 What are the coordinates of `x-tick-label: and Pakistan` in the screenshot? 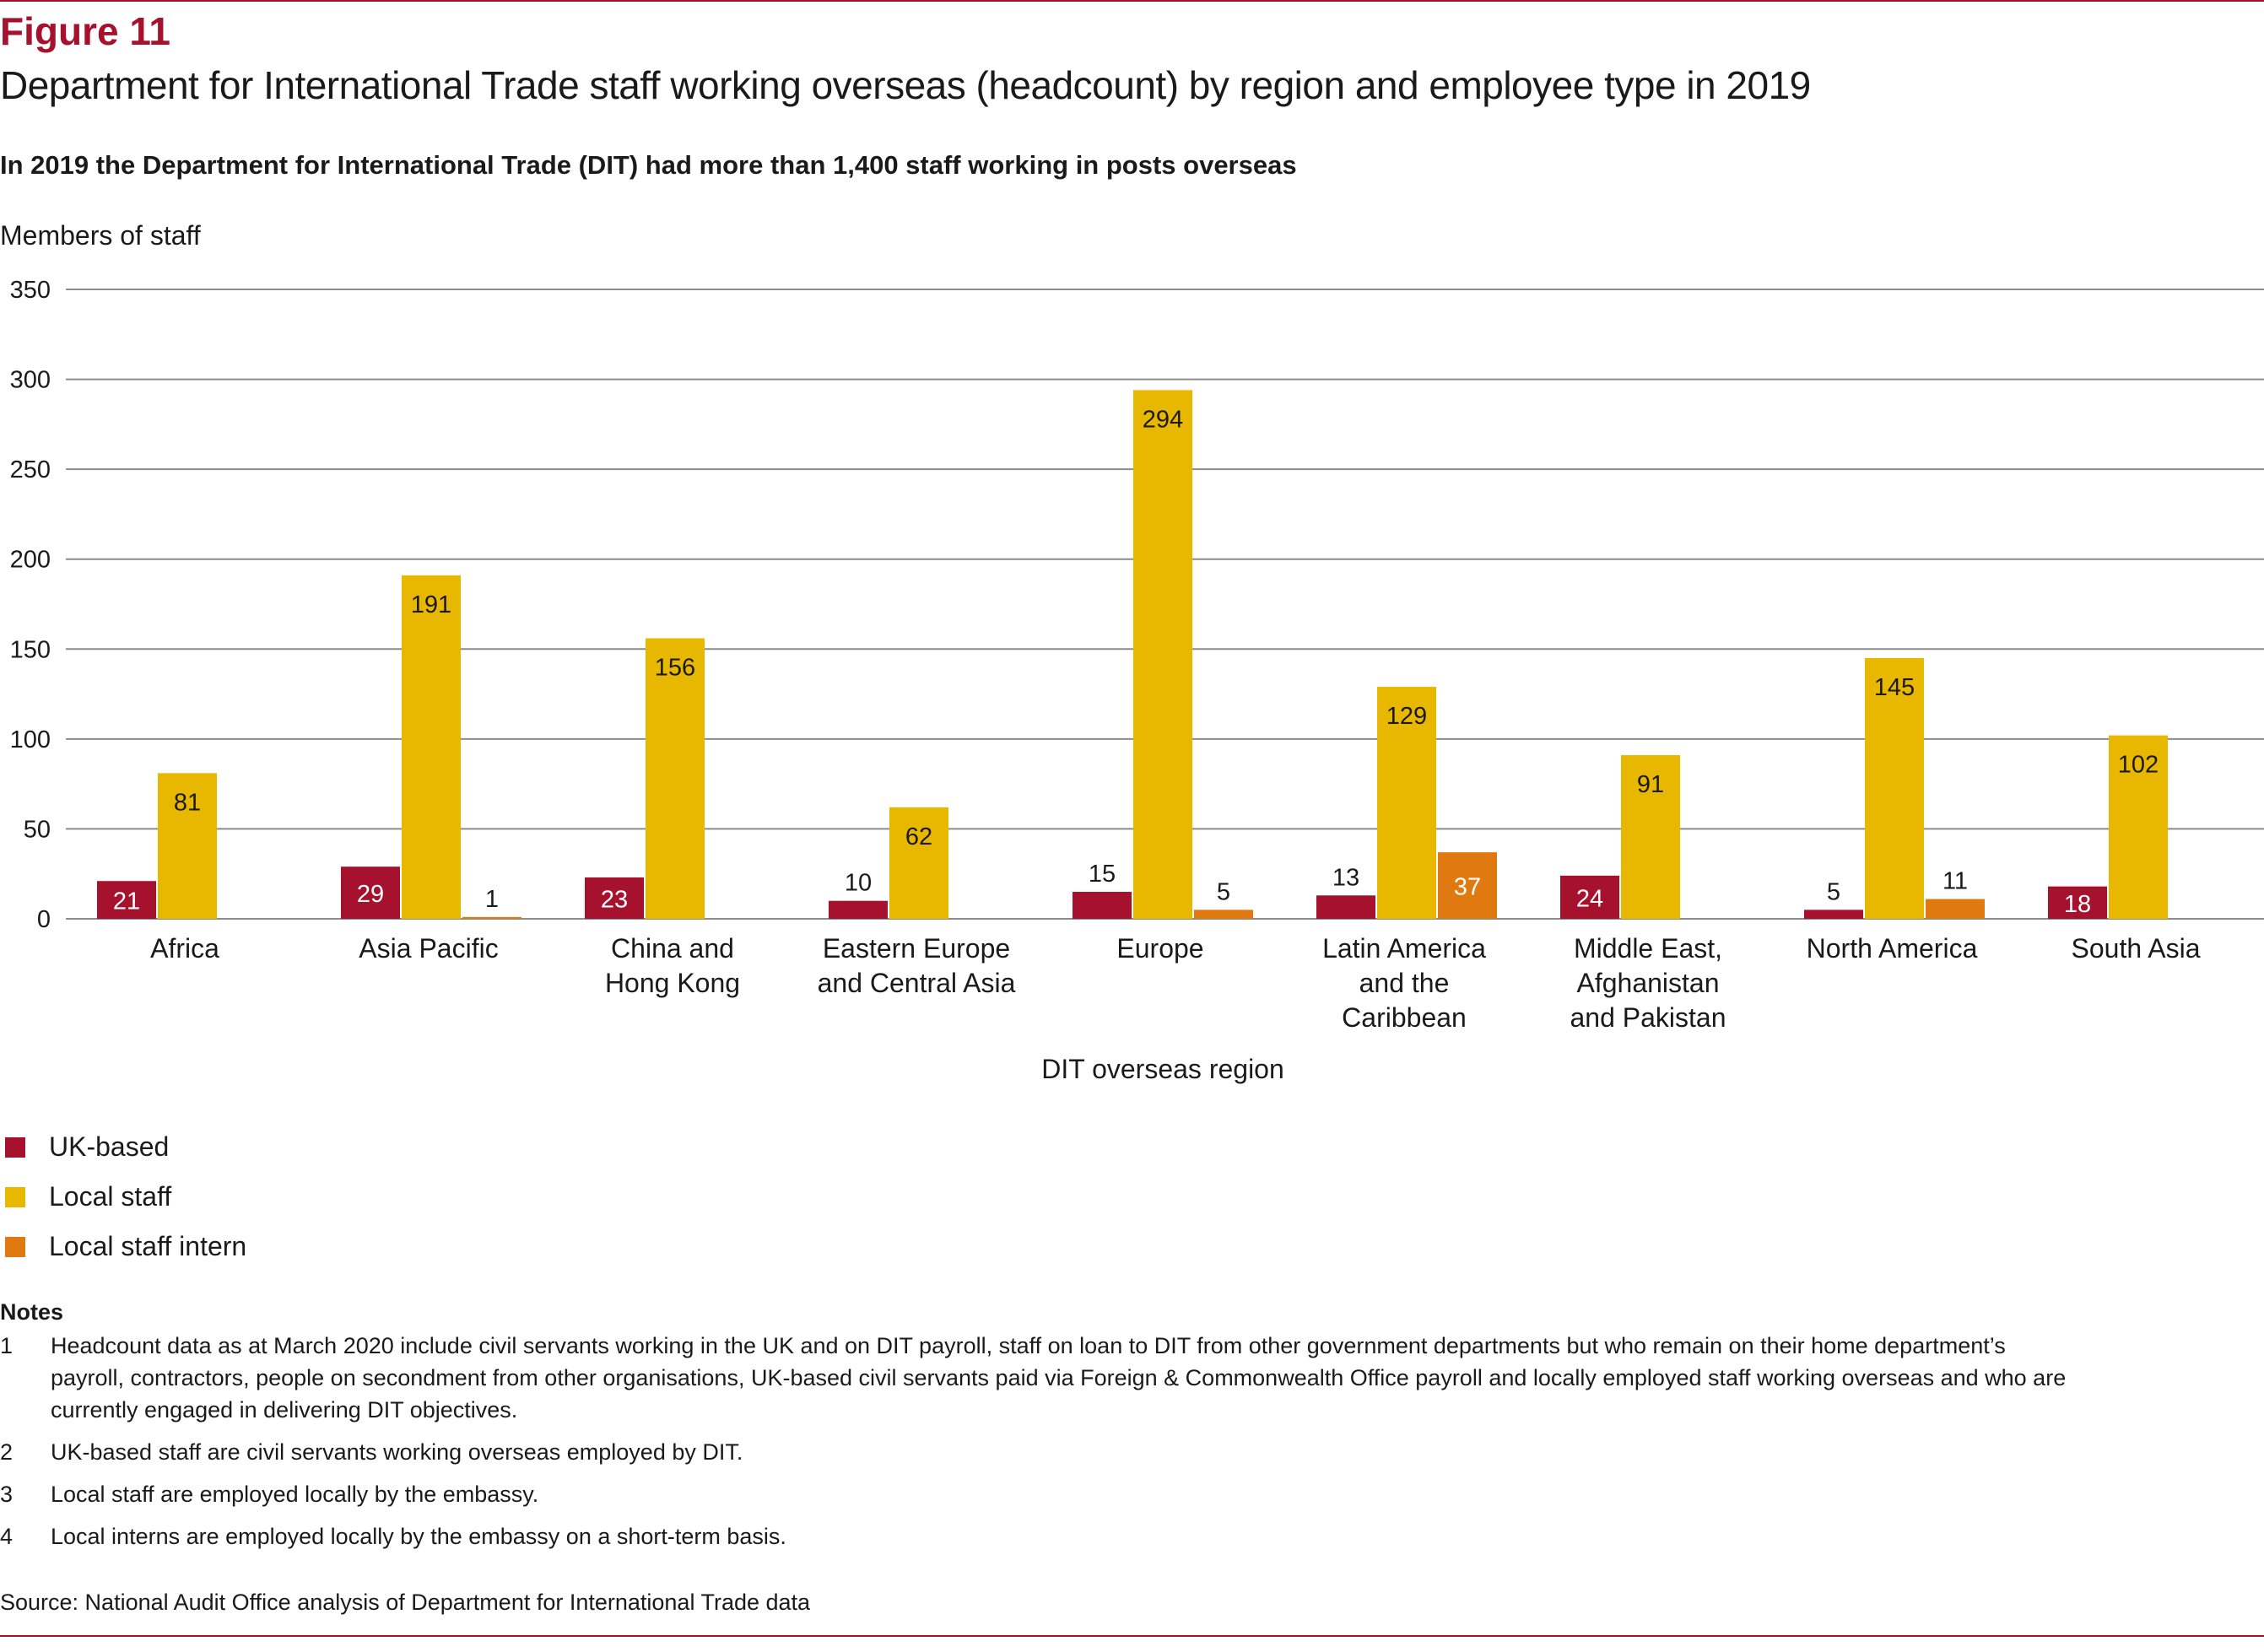 It's located at (1648, 1017).